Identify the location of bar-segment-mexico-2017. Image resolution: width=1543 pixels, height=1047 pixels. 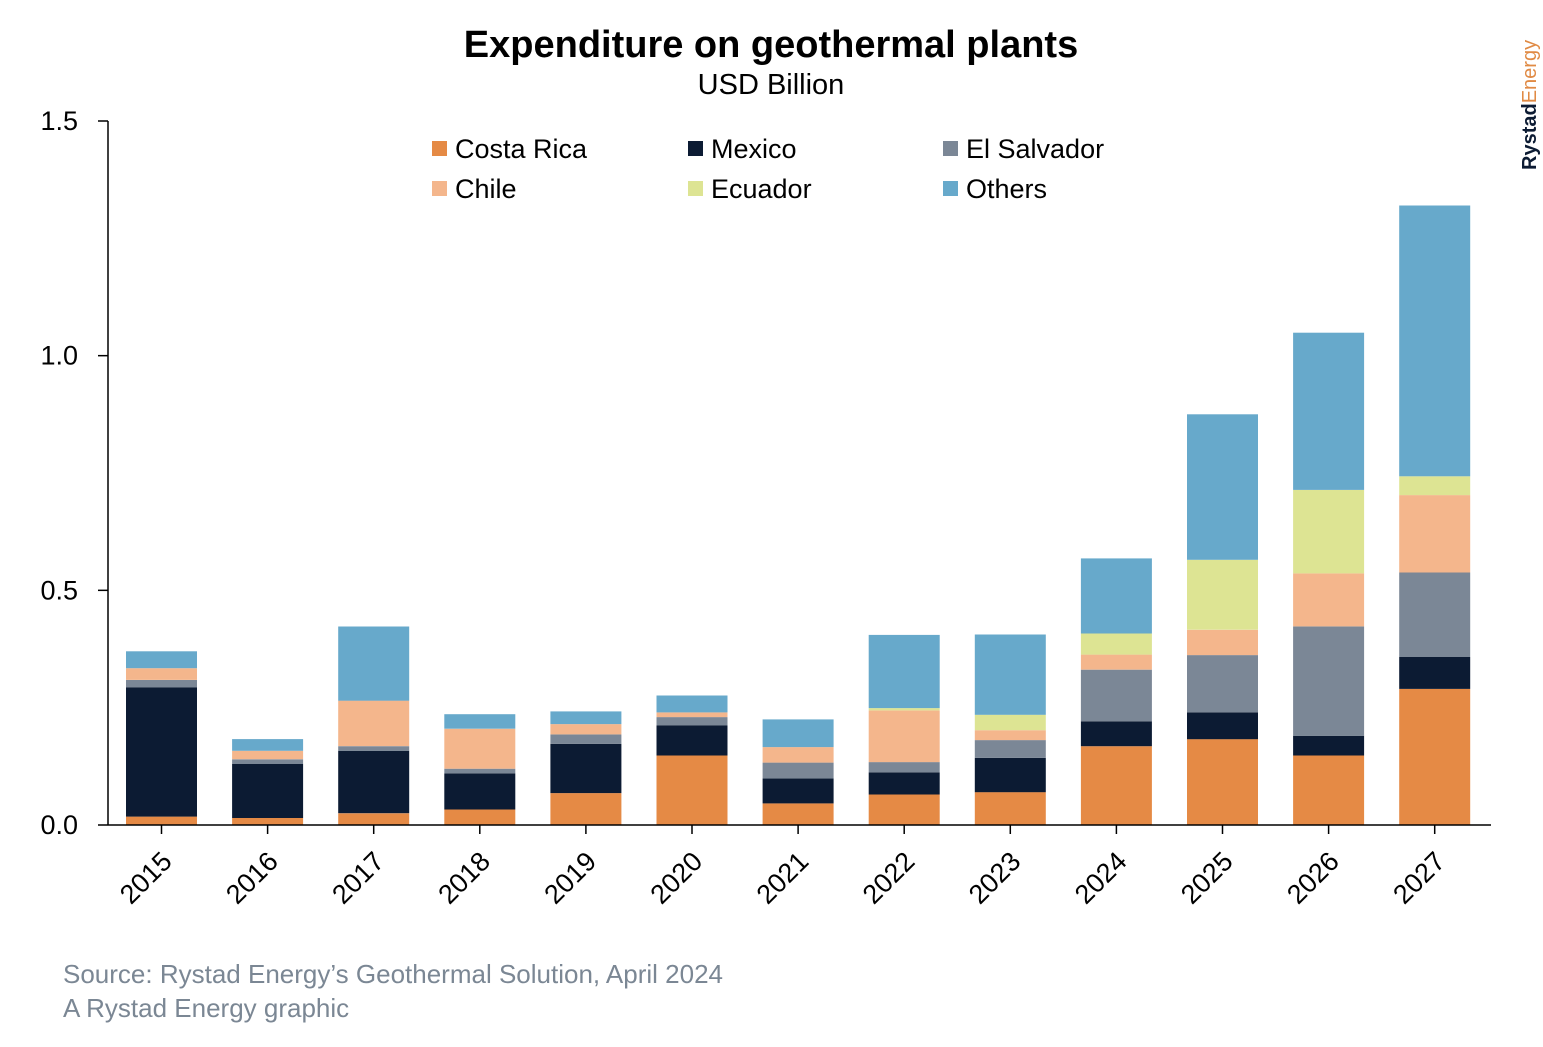
(374, 782).